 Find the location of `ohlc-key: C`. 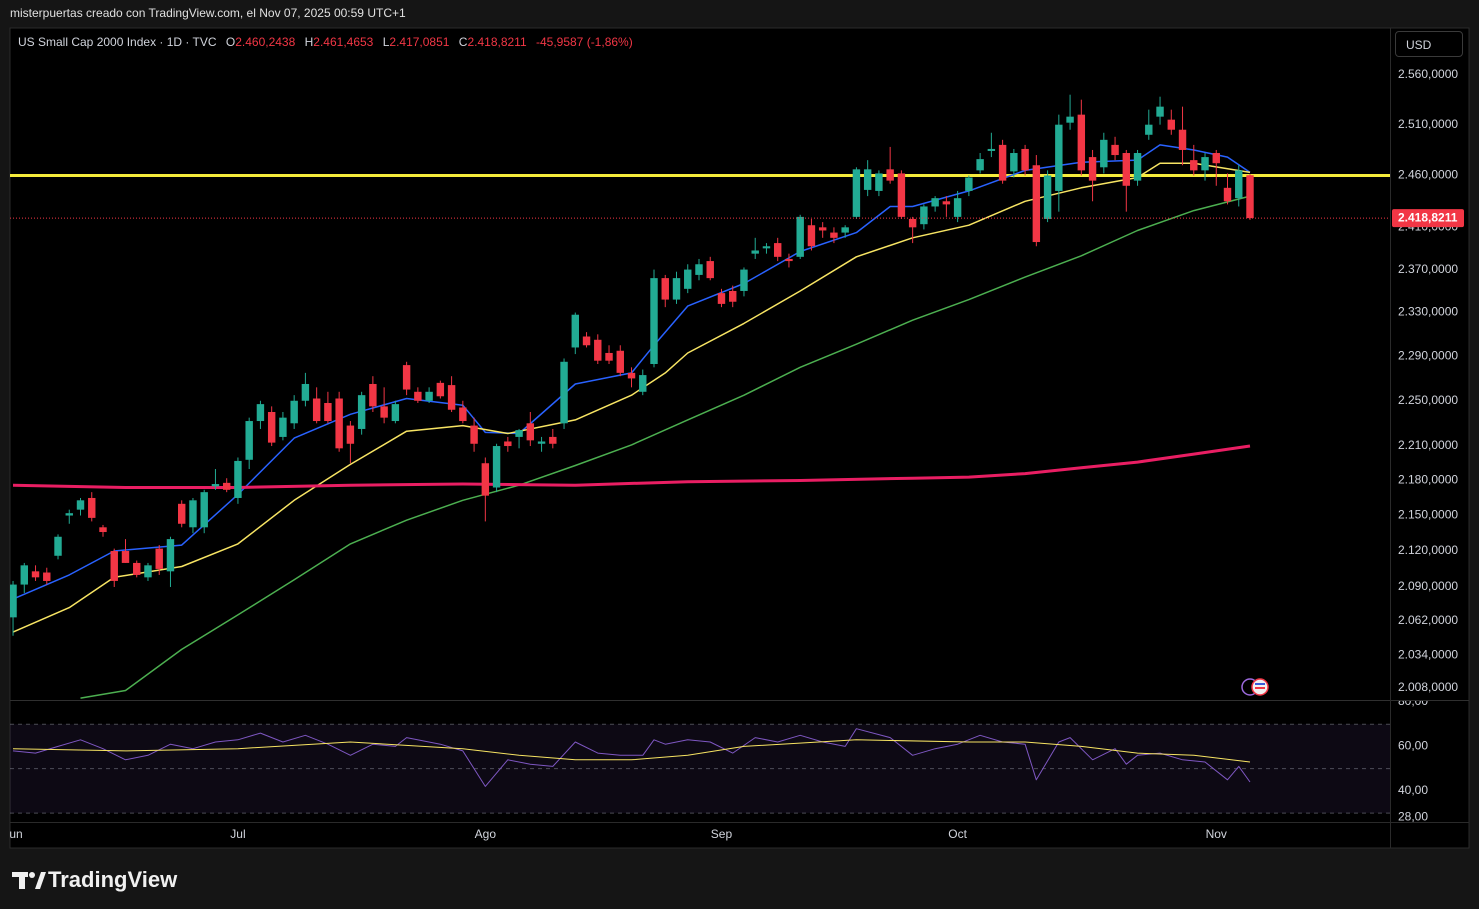

ohlc-key: C is located at coordinates (463, 42).